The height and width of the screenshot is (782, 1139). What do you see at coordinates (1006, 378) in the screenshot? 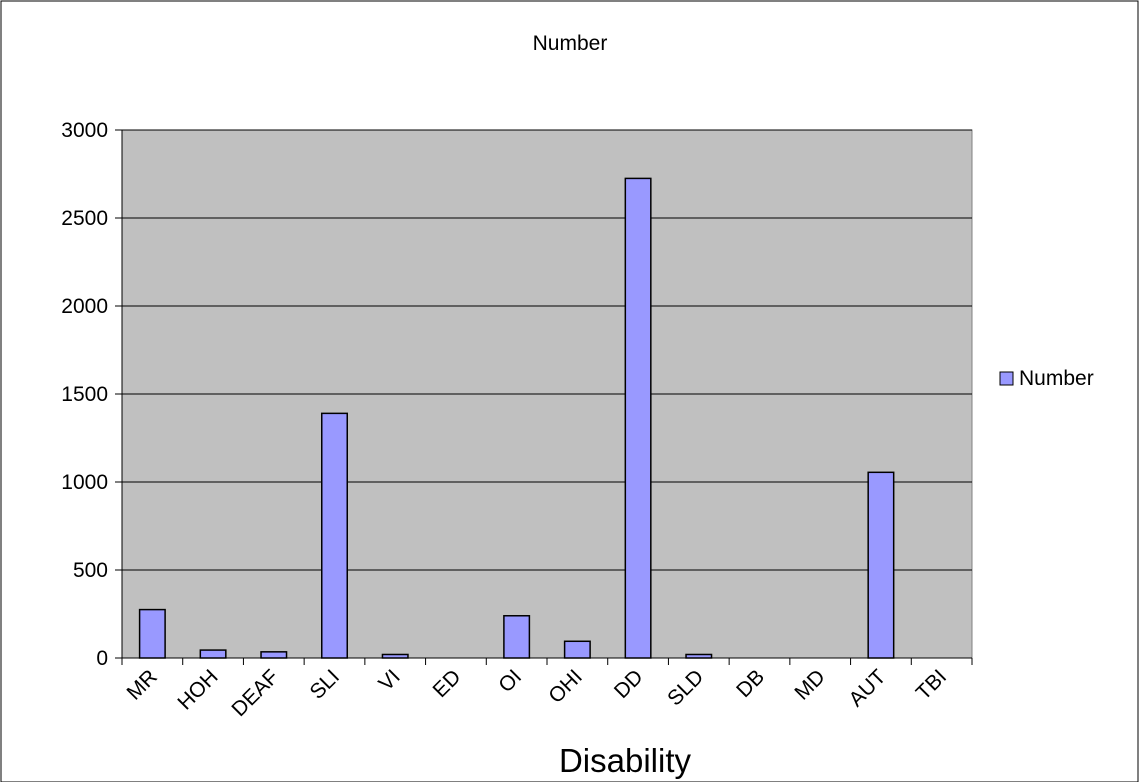
I see `legend-swatch` at bounding box center [1006, 378].